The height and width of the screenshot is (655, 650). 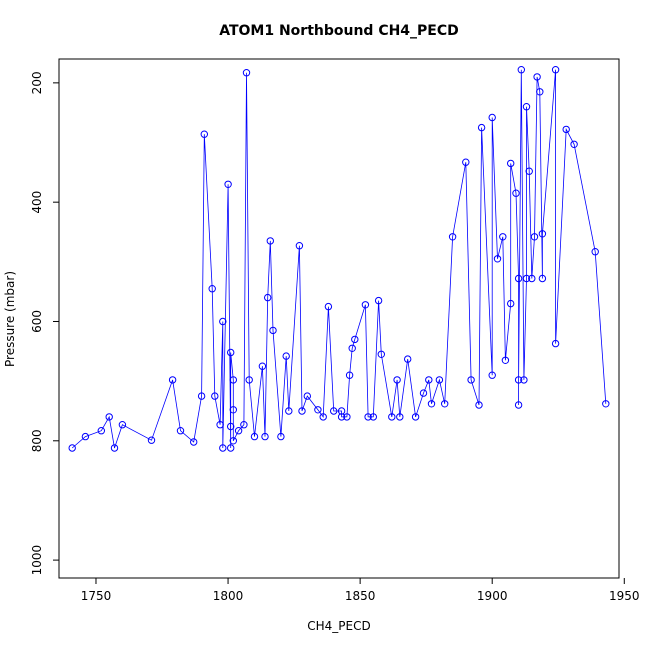 I want to click on chart-title: ATOM1 Northbound CH4_PECD, so click(x=339, y=31).